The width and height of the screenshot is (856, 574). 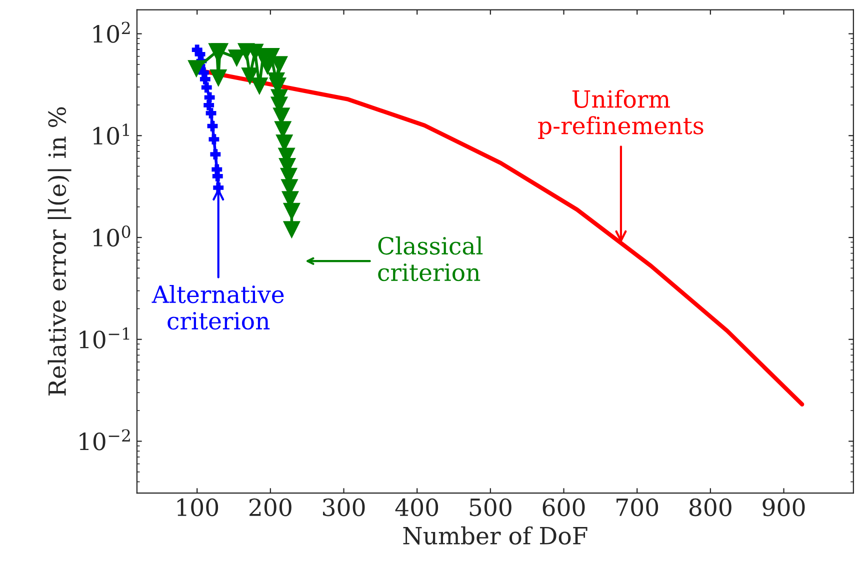 What do you see at coordinates (111, 32) in the screenshot?
I see `y-tick-label: 10$^{2}$` at bounding box center [111, 32].